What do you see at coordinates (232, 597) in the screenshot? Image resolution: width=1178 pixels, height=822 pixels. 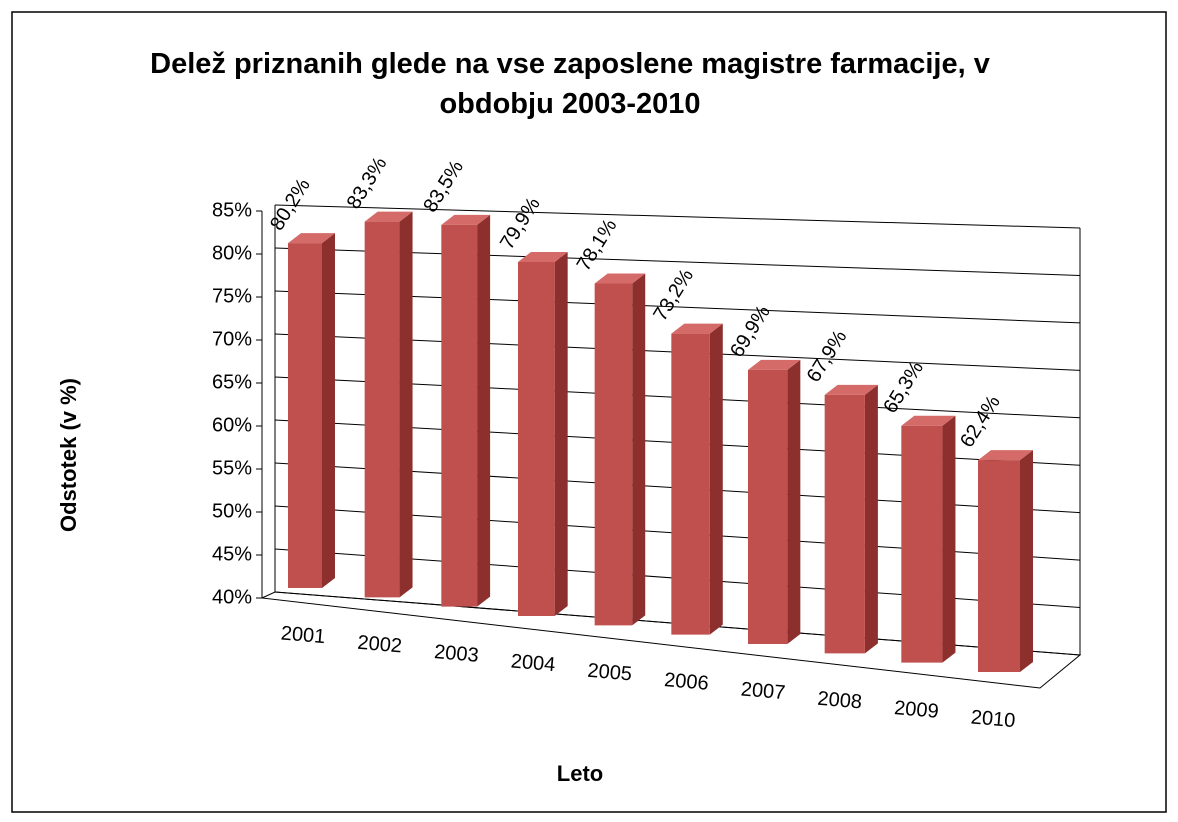 I see `y-tick-label: 40%` at bounding box center [232, 597].